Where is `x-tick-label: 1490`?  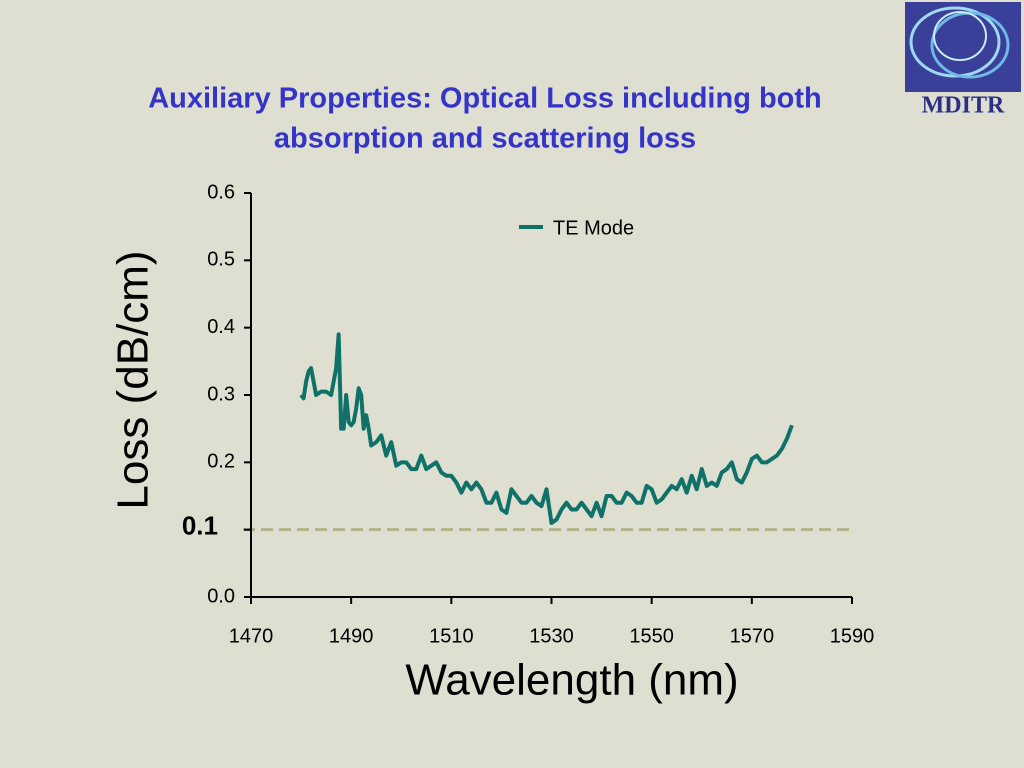 x-tick-label: 1490 is located at coordinates (351, 636).